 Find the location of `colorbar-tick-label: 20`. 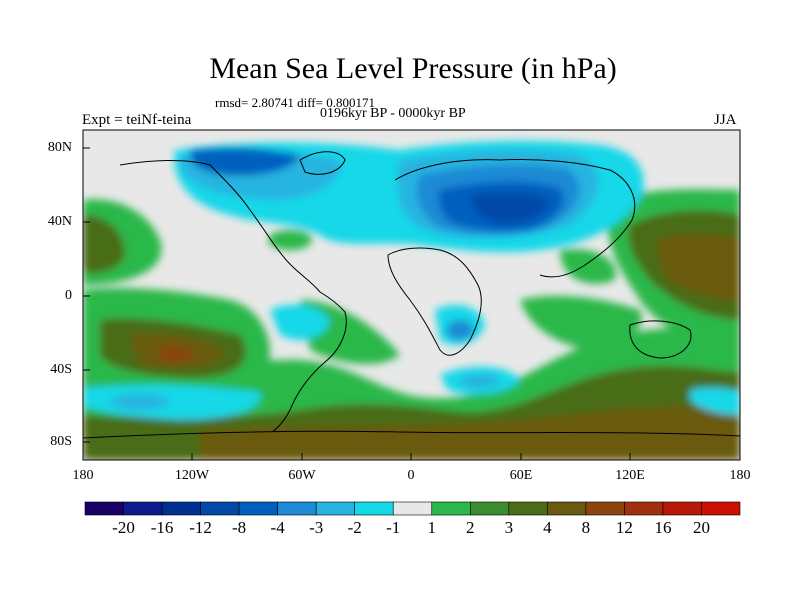

colorbar-tick-label: 20 is located at coordinates (701, 527).